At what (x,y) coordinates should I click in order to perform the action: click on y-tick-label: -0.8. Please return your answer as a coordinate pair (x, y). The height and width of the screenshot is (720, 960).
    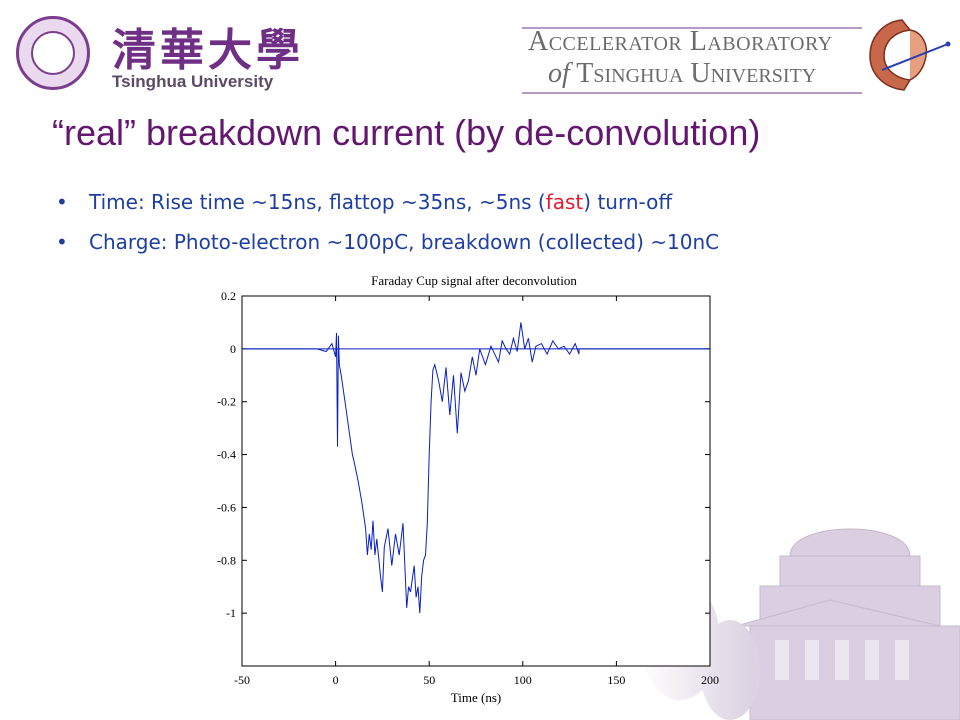
    Looking at the image, I should click on (226, 560).